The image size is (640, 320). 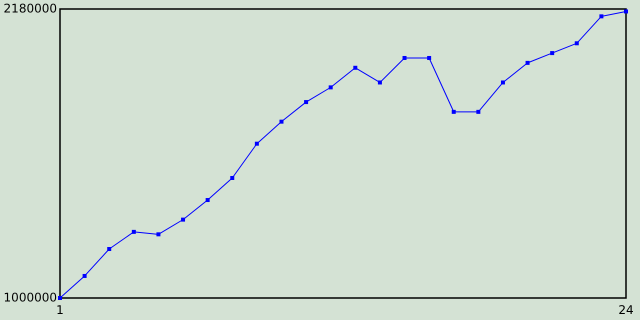 What do you see at coordinates (30, 297) in the screenshot?
I see `y-tick-label: 1000000` at bounding box center [30, 297].